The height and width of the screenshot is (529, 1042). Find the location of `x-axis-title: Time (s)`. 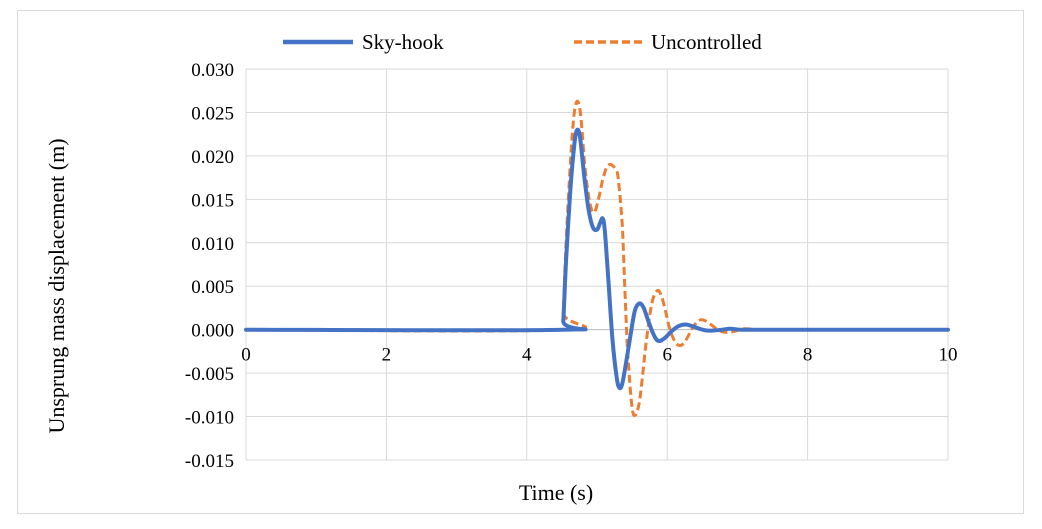

x-axis-title: Time (s) is located at coordinates (556, 492).